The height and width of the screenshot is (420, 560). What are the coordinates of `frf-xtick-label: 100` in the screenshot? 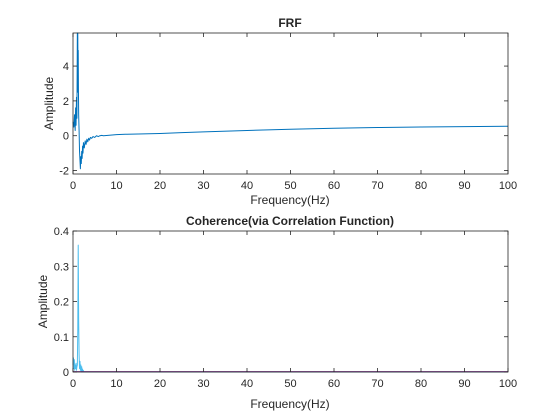 It's located at (508, 186).